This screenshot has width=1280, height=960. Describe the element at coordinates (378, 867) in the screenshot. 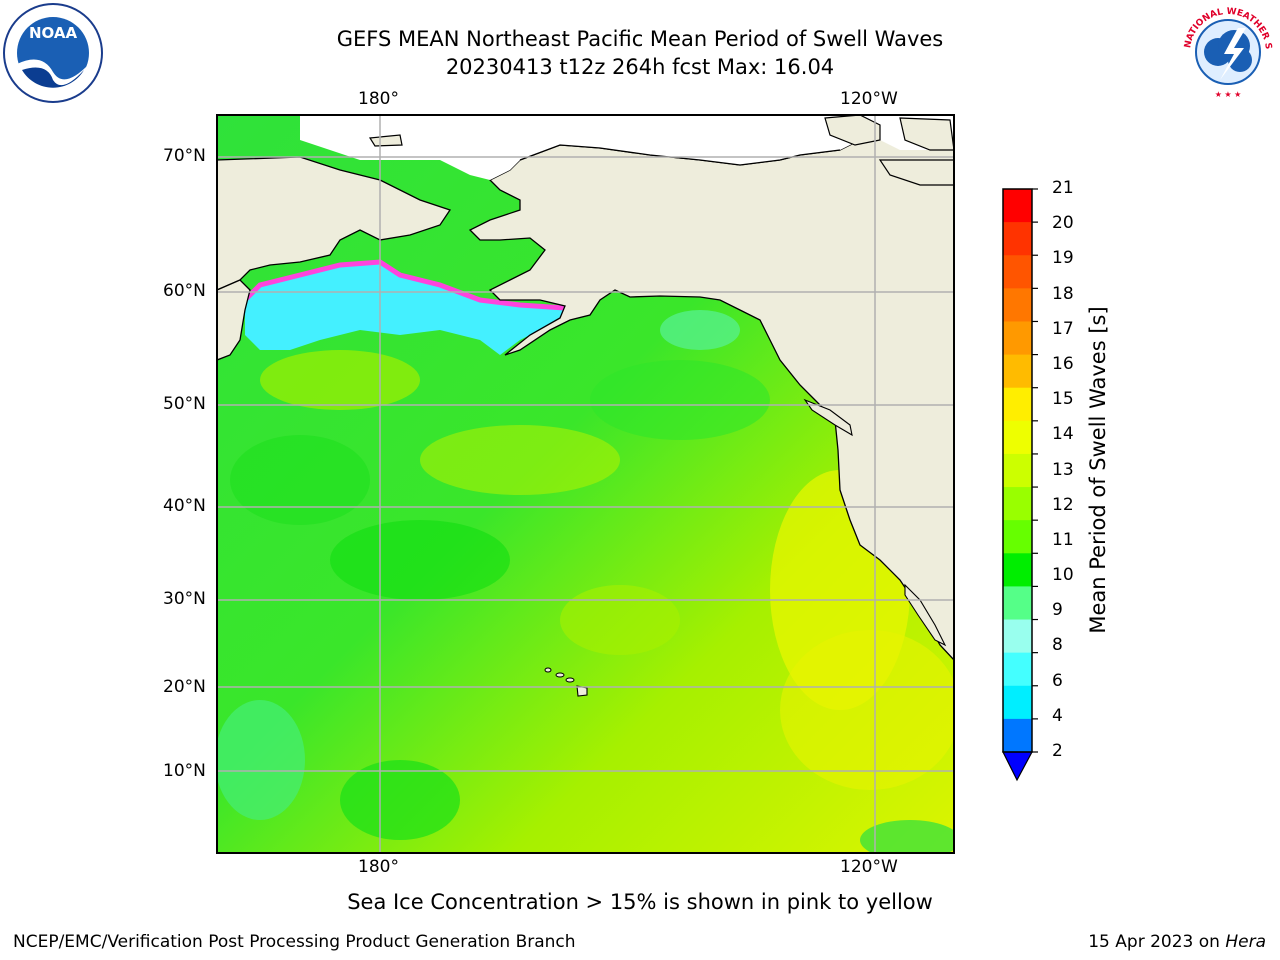

I see `lon-label-bottom-180: 180°` at that location.